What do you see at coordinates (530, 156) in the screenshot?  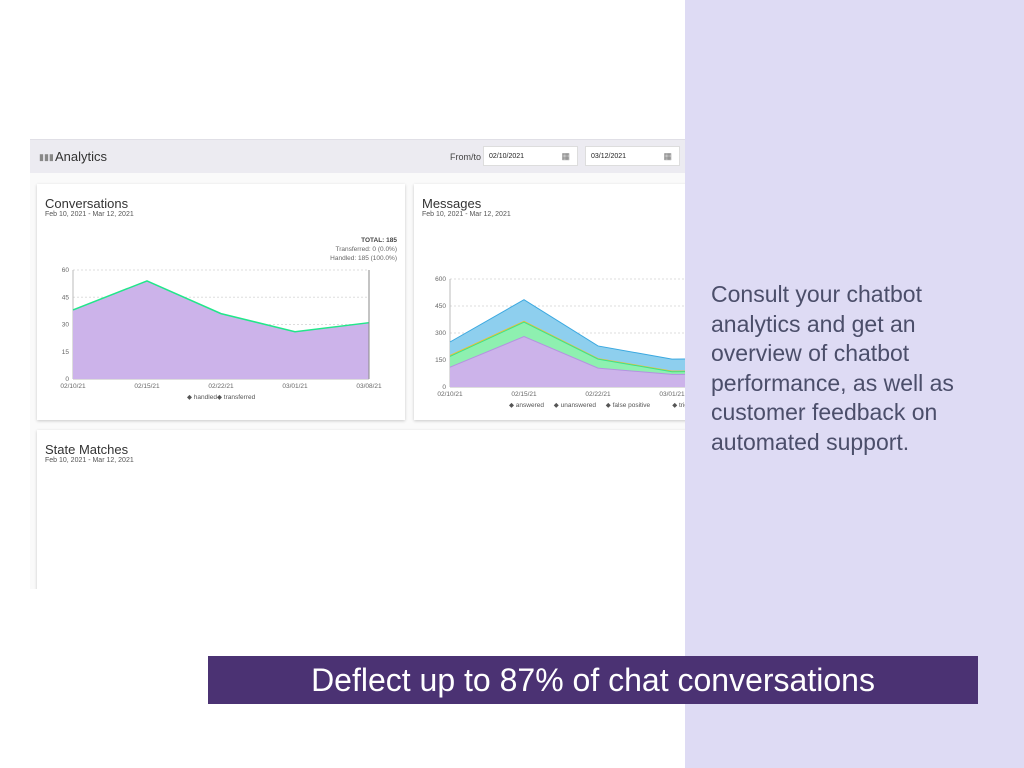 I see `from-date-input: 02/10/2021 ▦` at bounding box center [530, 156].